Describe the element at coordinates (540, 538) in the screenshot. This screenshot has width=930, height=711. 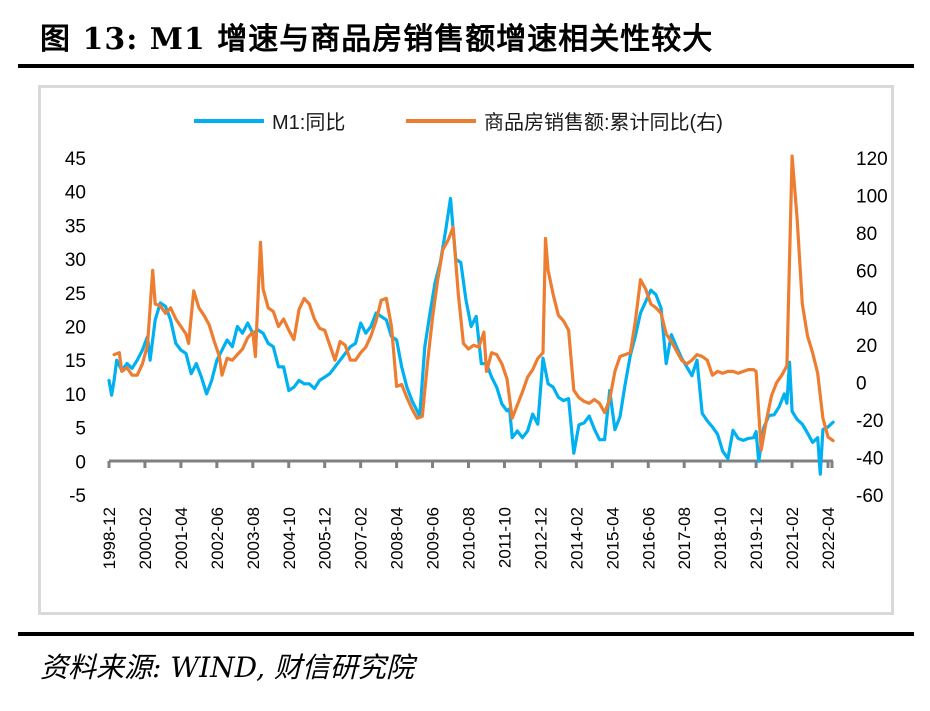
I see `x-tick-label: 2012-12` at that location.